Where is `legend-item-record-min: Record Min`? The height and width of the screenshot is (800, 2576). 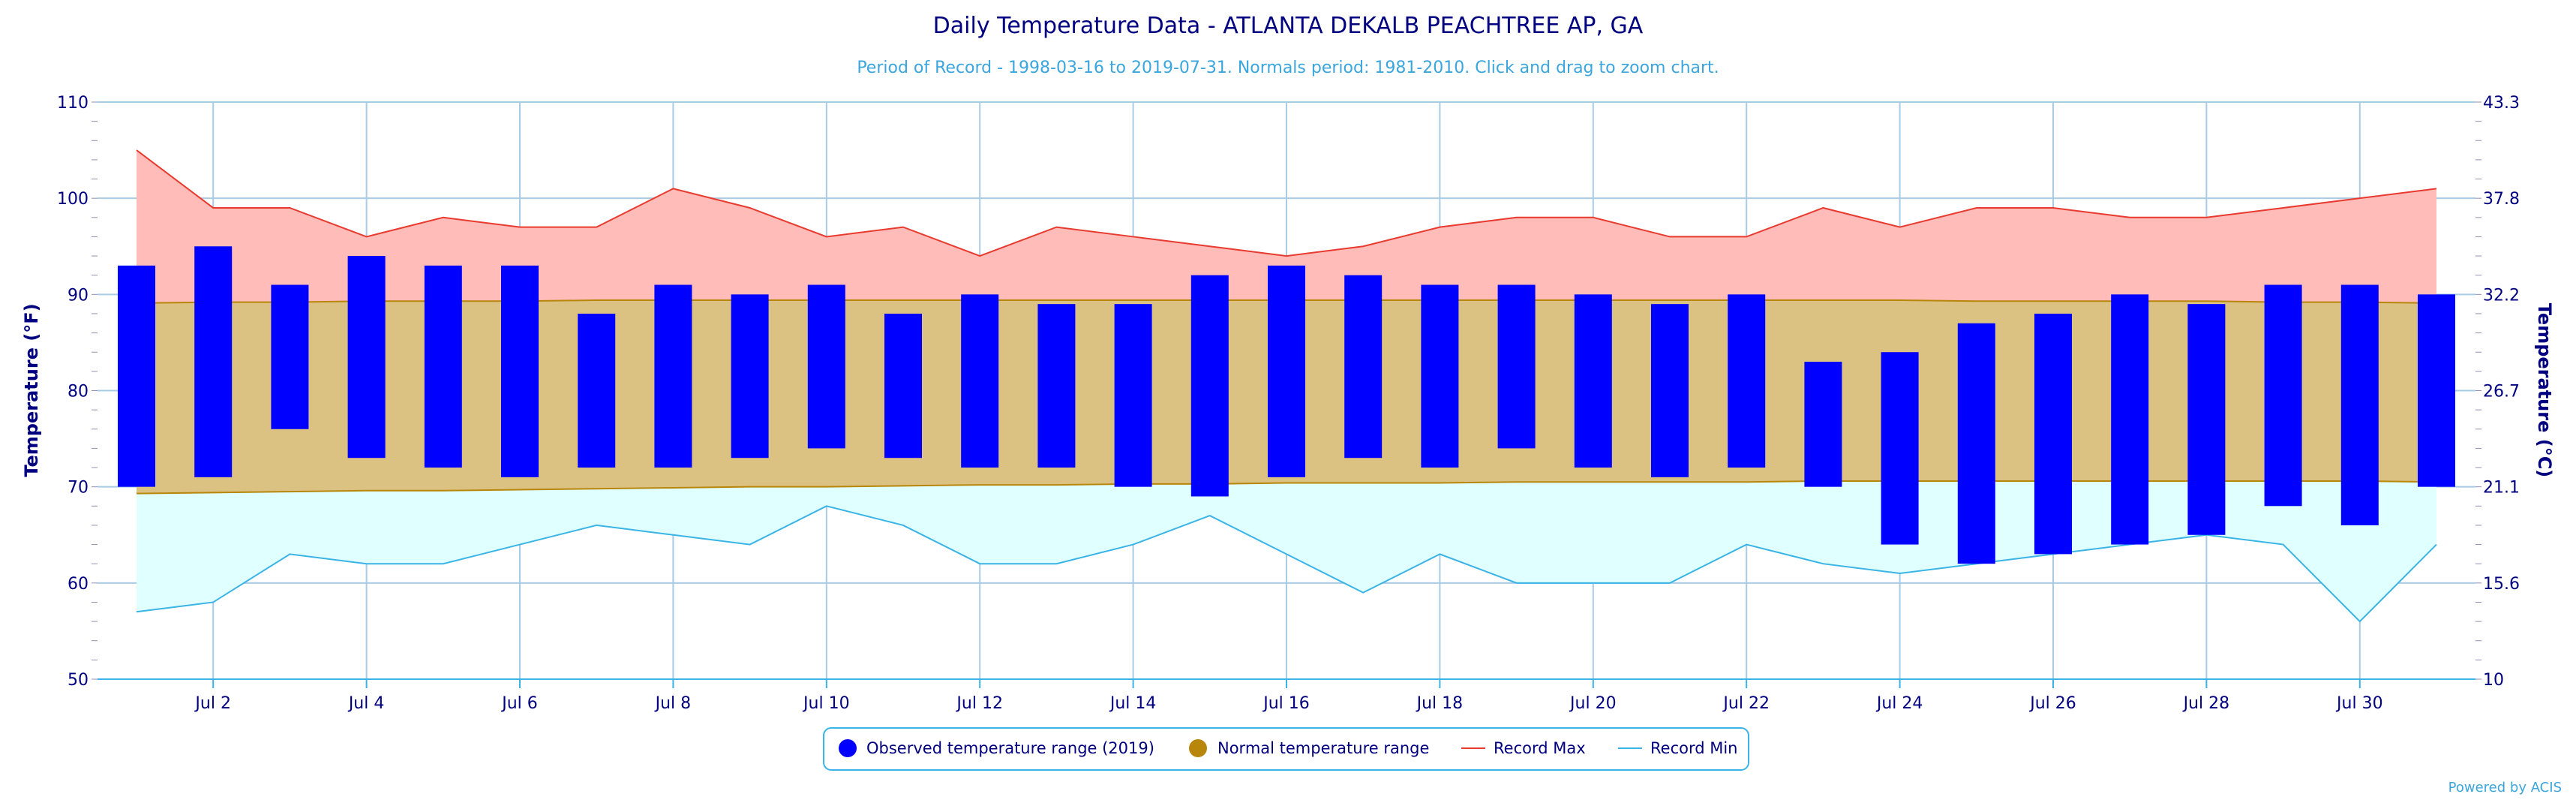 legend-item-record-min: Record Min is located at coordinates (1678, 748).